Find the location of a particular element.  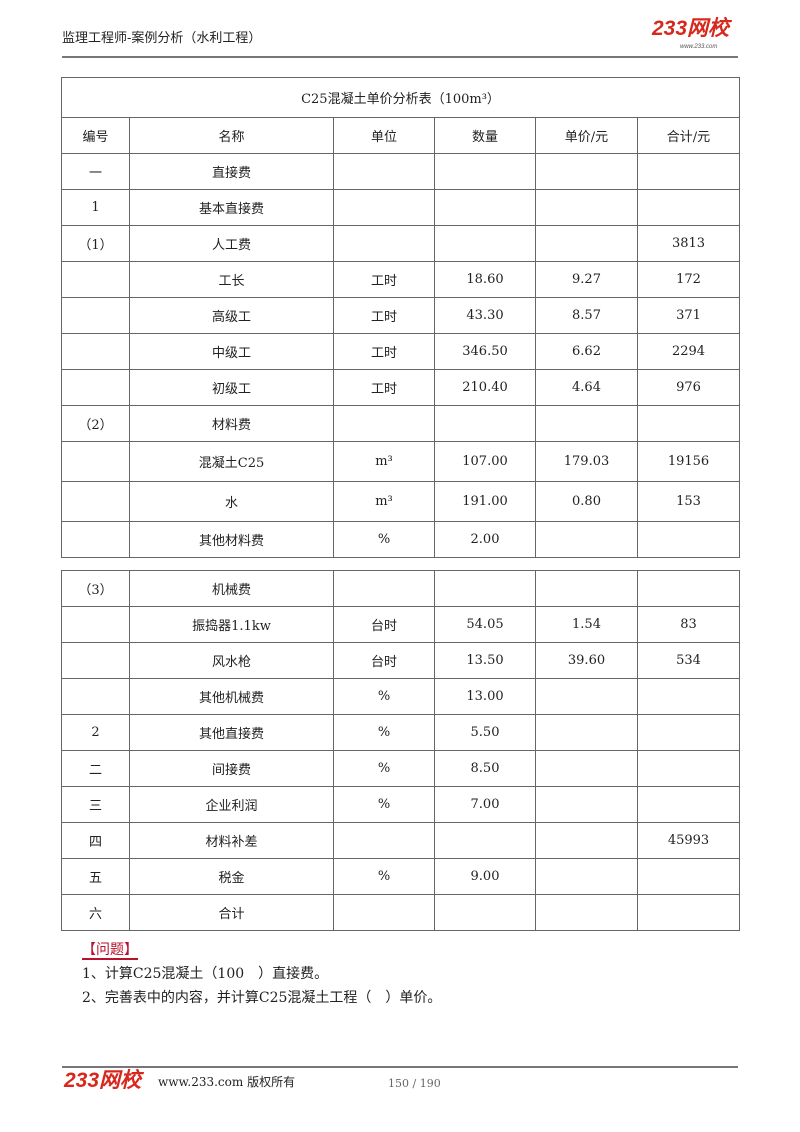

table-cell: 13.50 is located at coordinates (485, 660).